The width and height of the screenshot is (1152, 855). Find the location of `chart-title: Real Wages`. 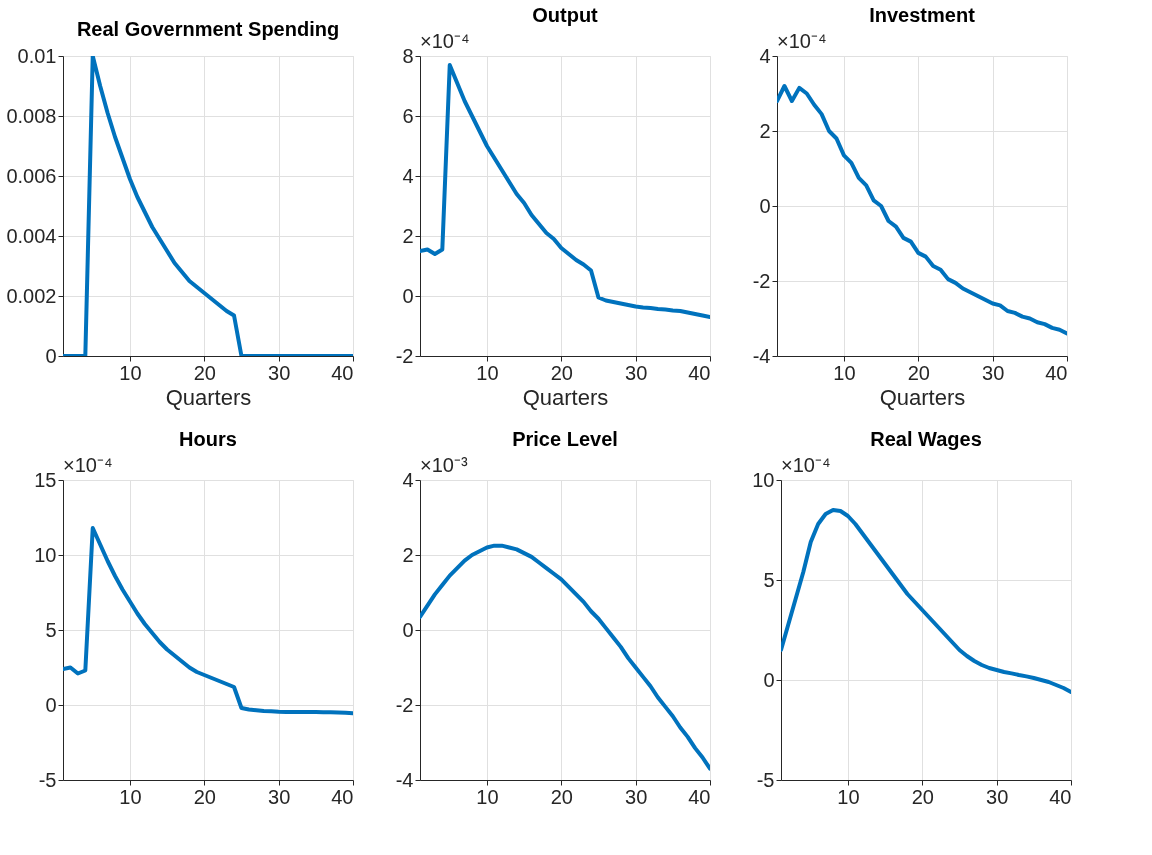

chart-title: Real Wages is located at coordinates (926, 439).